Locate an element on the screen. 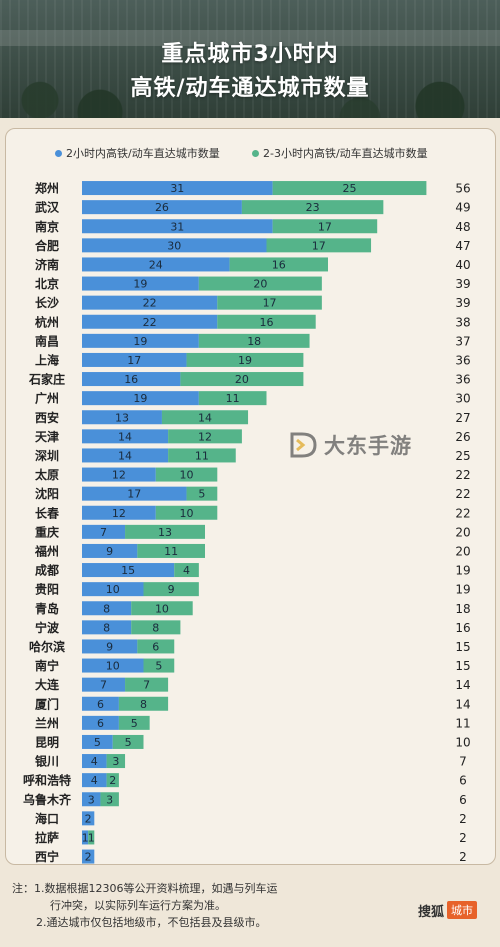 Image resolution: width=500 pixels, height=947 pixels. category-label: 武汉 is located at coordinates (47, 207).